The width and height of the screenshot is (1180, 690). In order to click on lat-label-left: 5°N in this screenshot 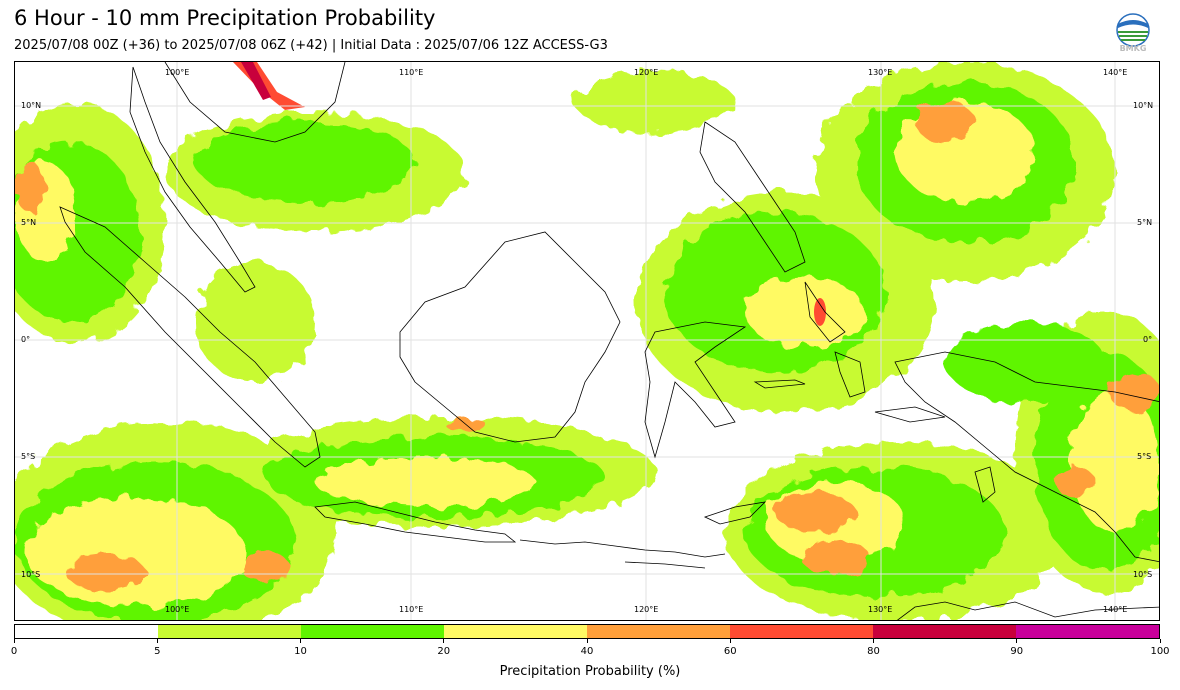, I will do `click(29, 222)`.